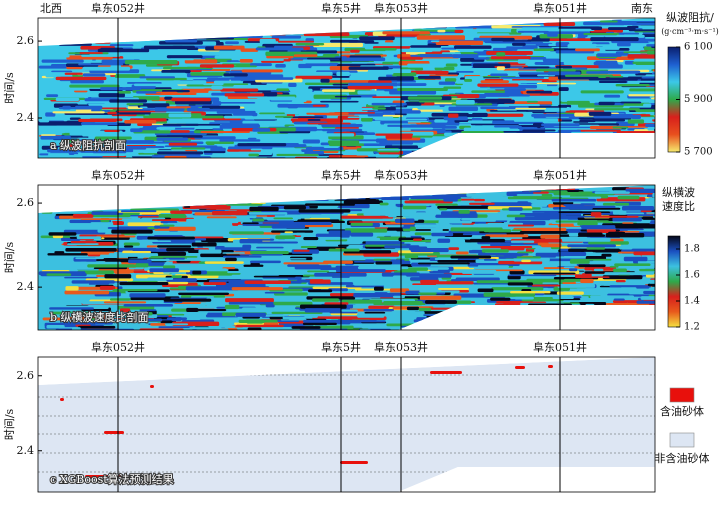 The image size is (726, 507). What do you see at coordinates (692, 275) in the screenshot?
I see `colorbar-tick-label: 1.6` at bounding box center [692, 275].